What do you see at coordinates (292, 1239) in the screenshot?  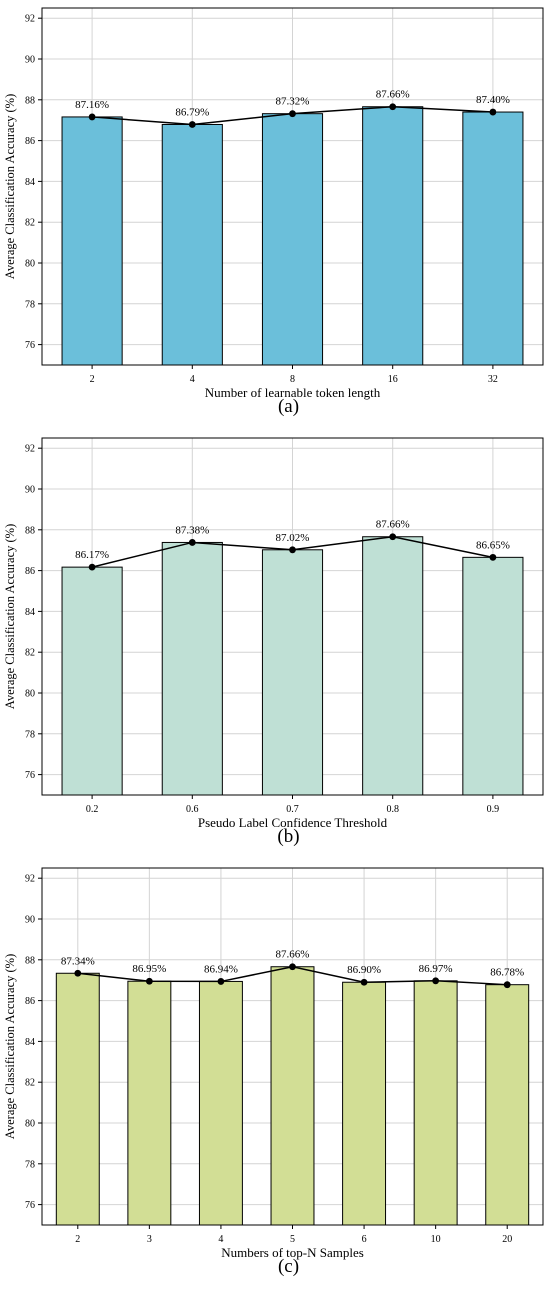 I see `x-tick-label: 5` at bounding box center [292, 1239].